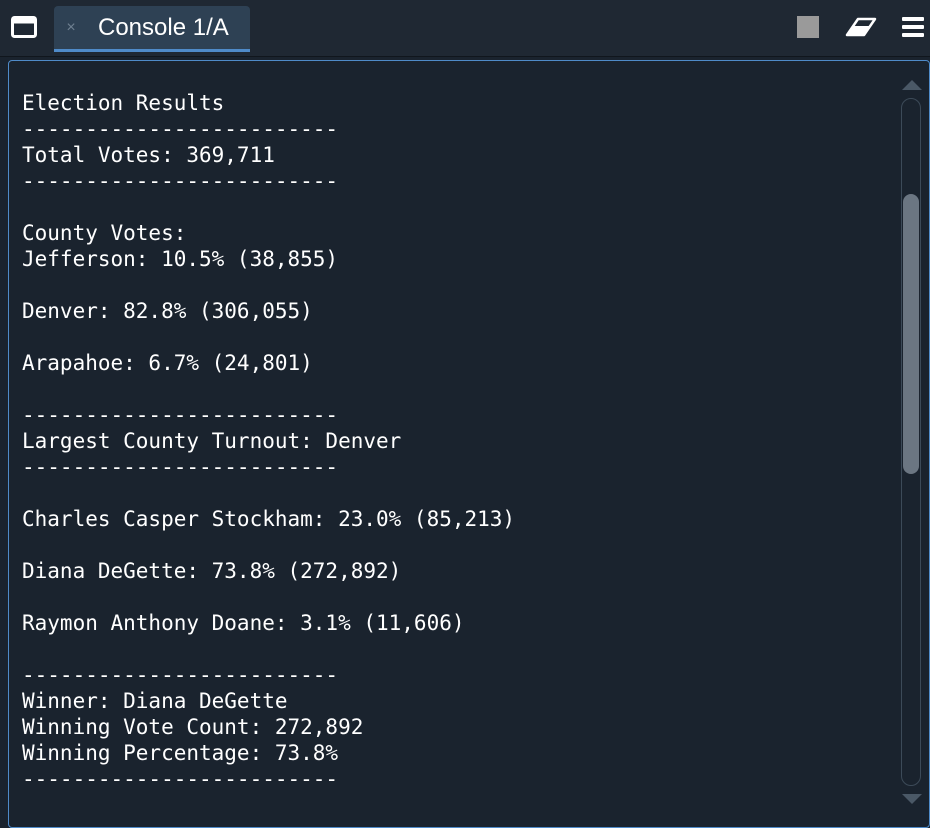 Image resolution: width=930 pixels, height=828 pixels. Describe the element at coordinates (24, 27) in the screenshot. I see `window-icon` at that location.